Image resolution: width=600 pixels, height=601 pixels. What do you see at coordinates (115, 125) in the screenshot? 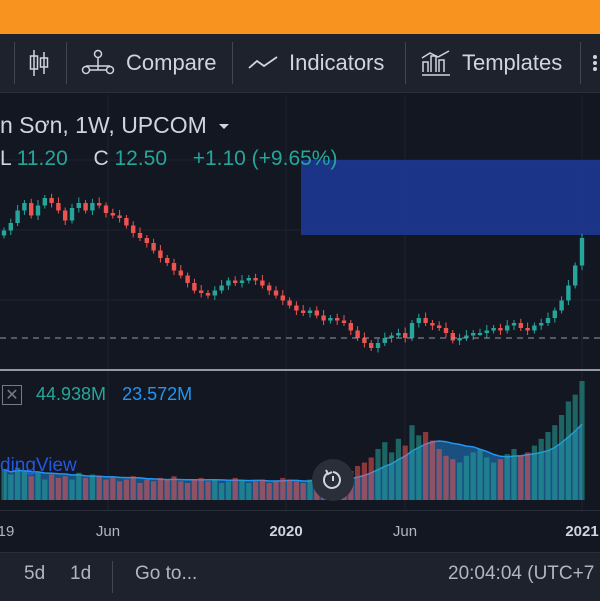
I see `symbol-legend: n Sơn, 1W, UPCOM` at bounding box center [115, 125].